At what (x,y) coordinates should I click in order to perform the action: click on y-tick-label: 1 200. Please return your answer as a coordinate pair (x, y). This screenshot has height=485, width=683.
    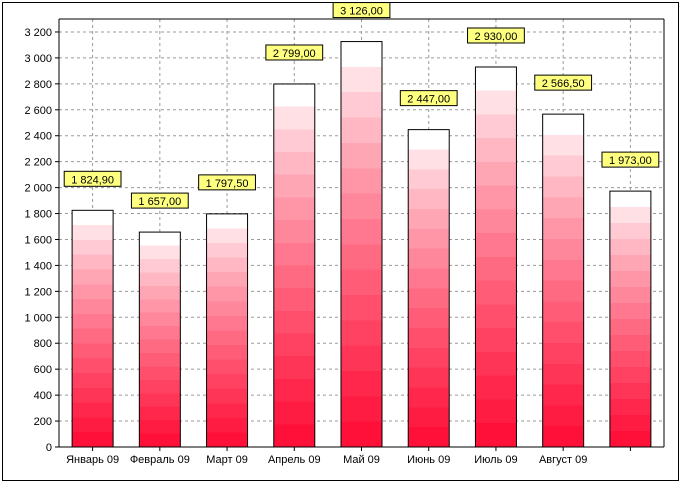
    Looking at the image, I should click on (38, 292).